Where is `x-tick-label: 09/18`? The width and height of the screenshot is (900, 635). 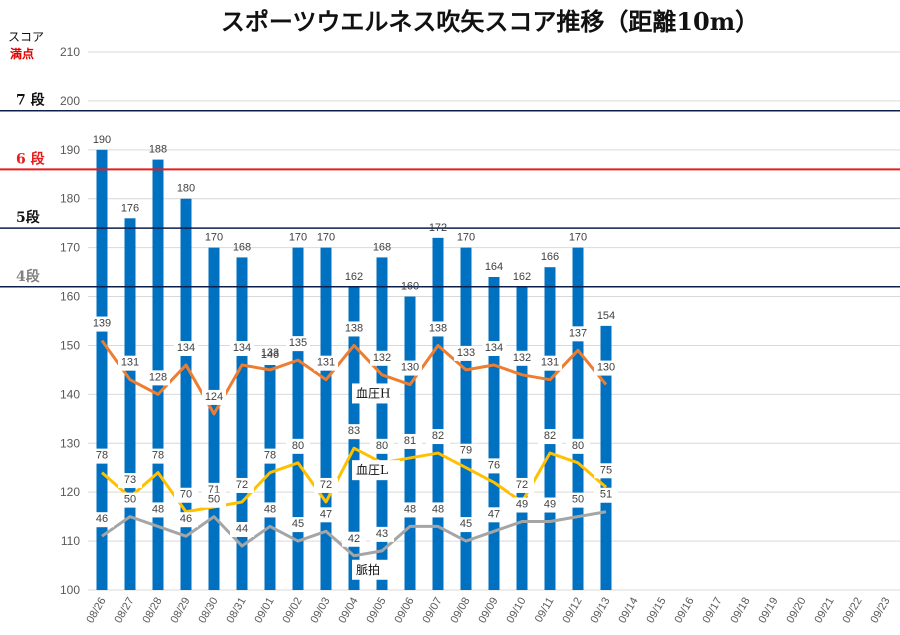
x-tick-label: 09/18 is located at coordinates (740, 611).